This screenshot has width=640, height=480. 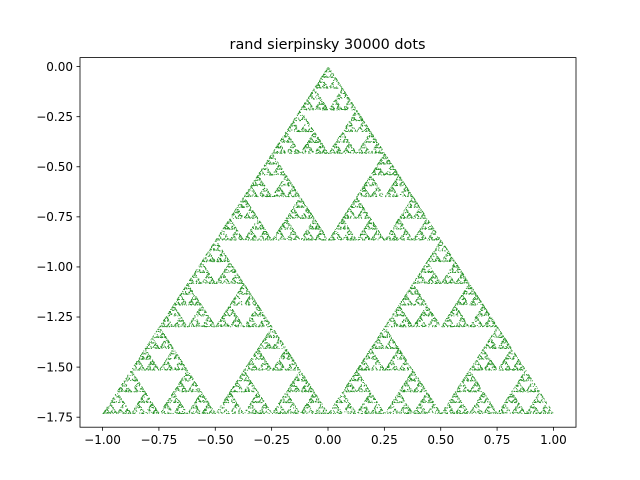 What do you see at coordinates (54, 417) in the screenshot?
I see `y-tick-label: −1.75` at bounding box center [54, 417].